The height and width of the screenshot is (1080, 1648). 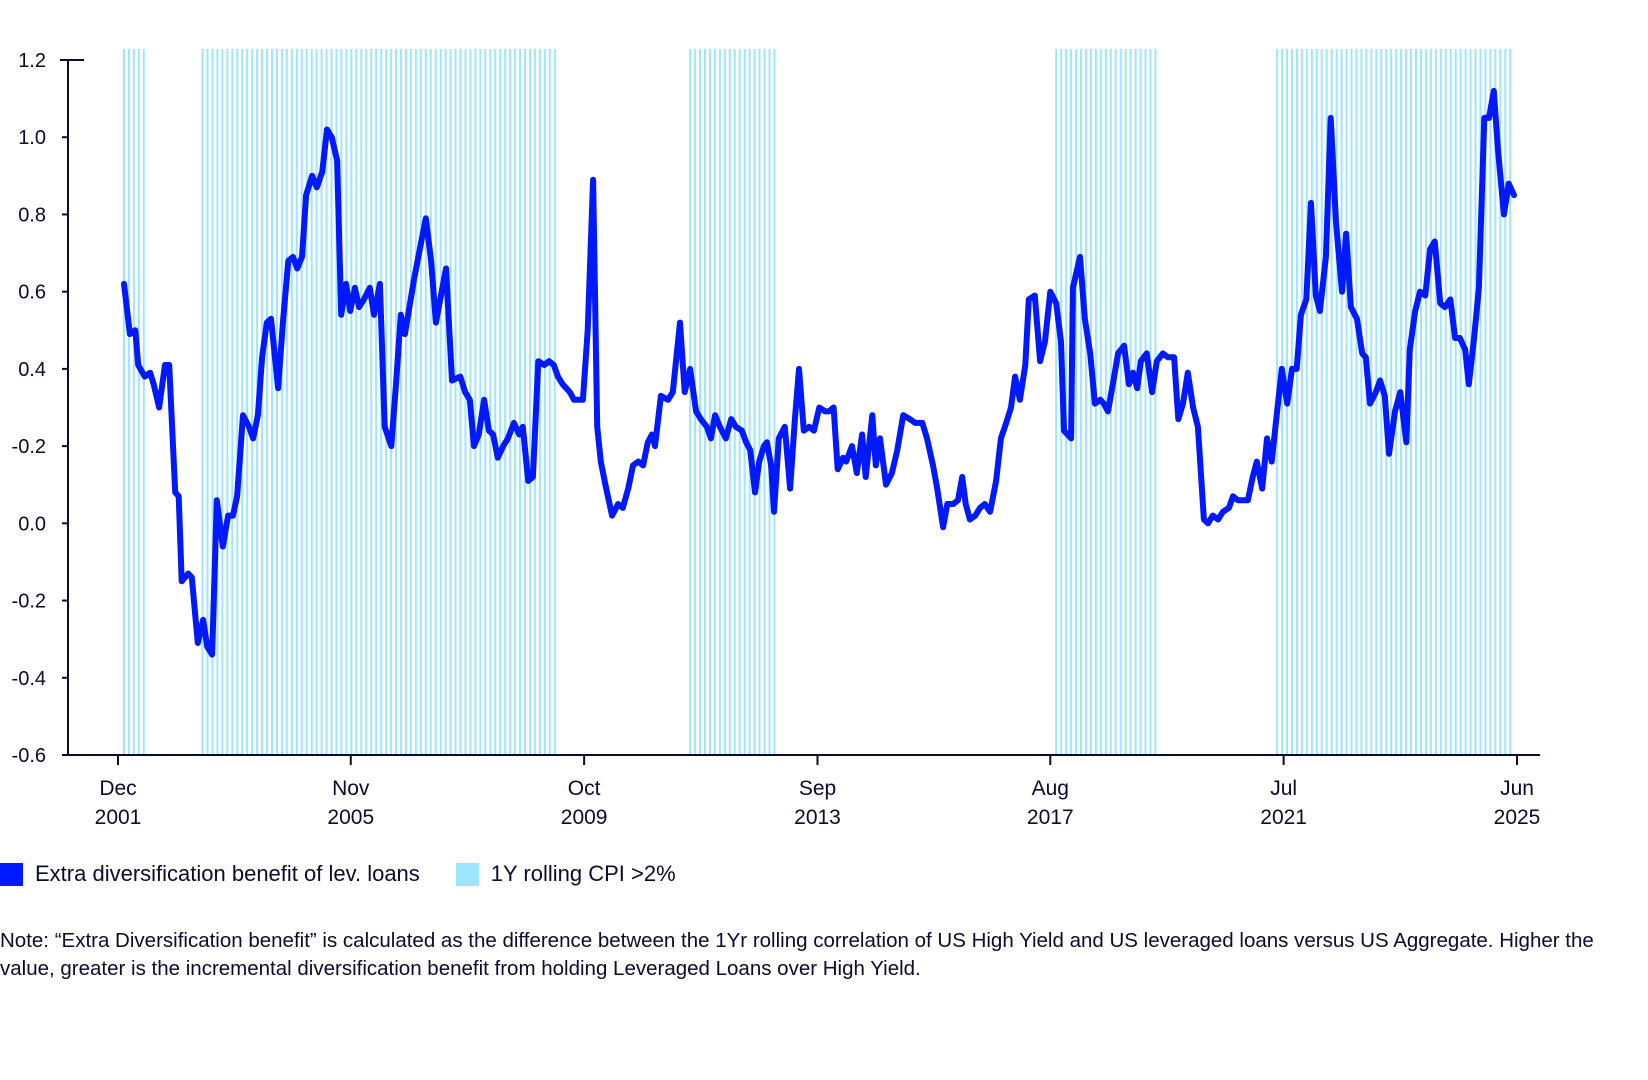 I want to click on x-tick-label-year: 2017, so click(x=1050, y=817).